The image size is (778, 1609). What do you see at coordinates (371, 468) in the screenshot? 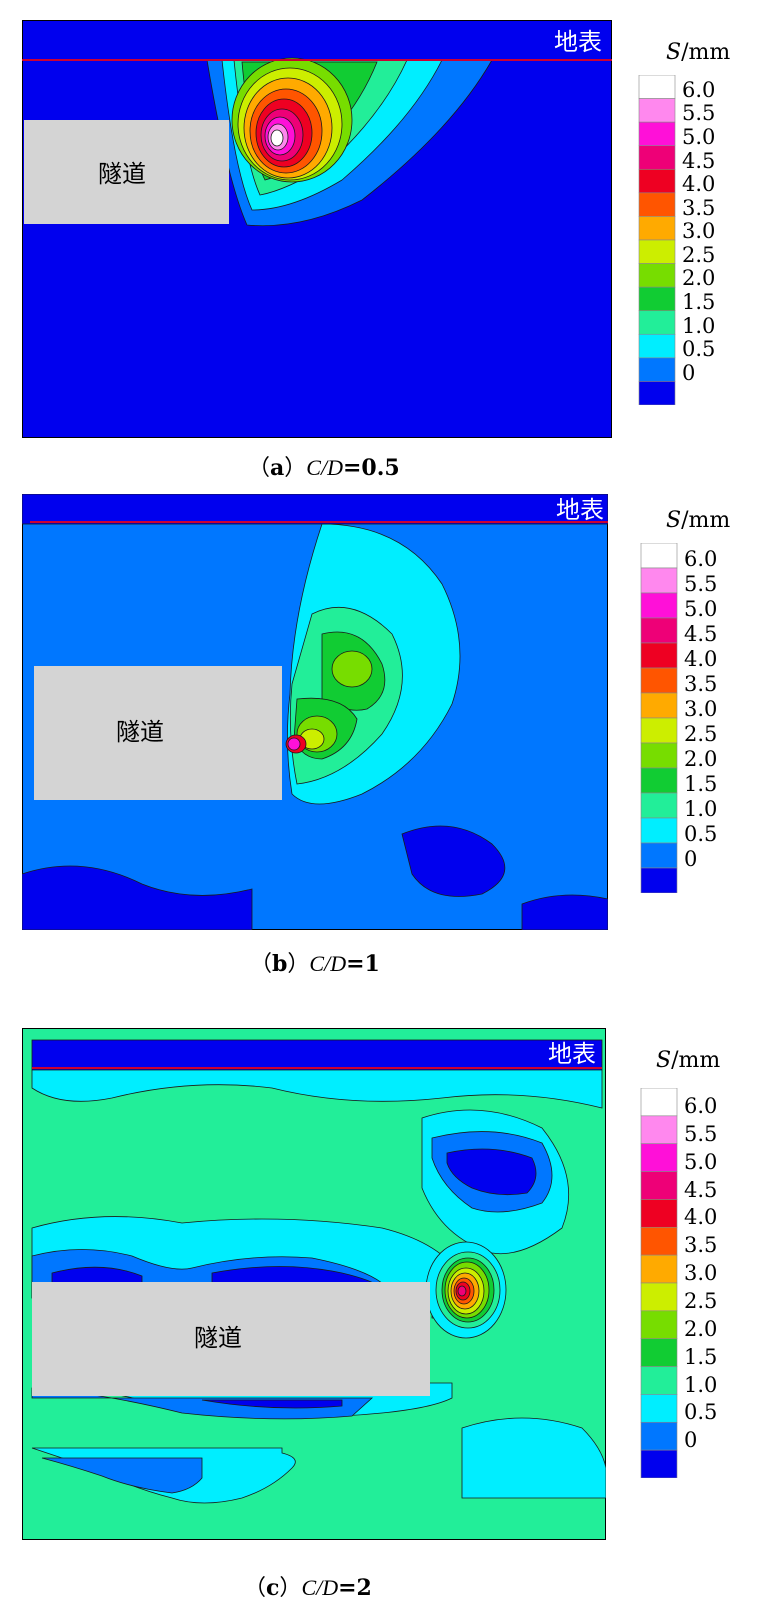
I see `caption-value: =0.5` at bounding box center [371, 468].